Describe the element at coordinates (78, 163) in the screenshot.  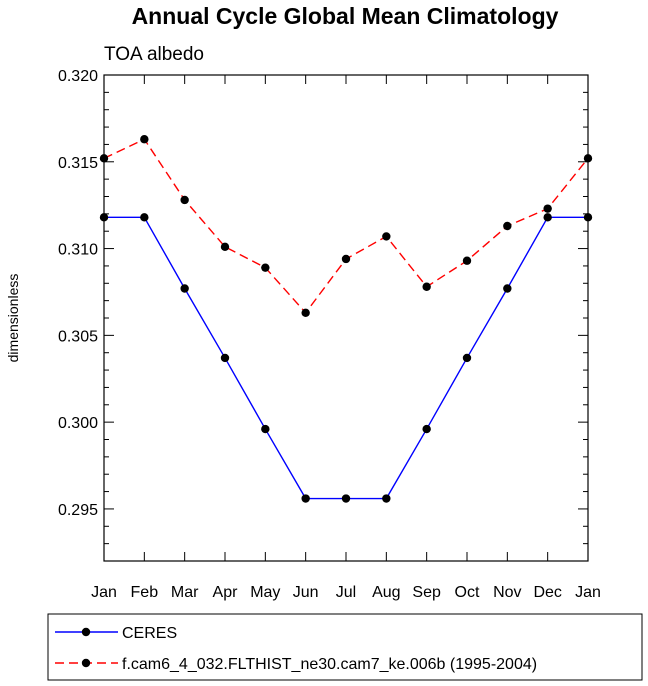
I see `y-tick-label: 0.315` at that location.